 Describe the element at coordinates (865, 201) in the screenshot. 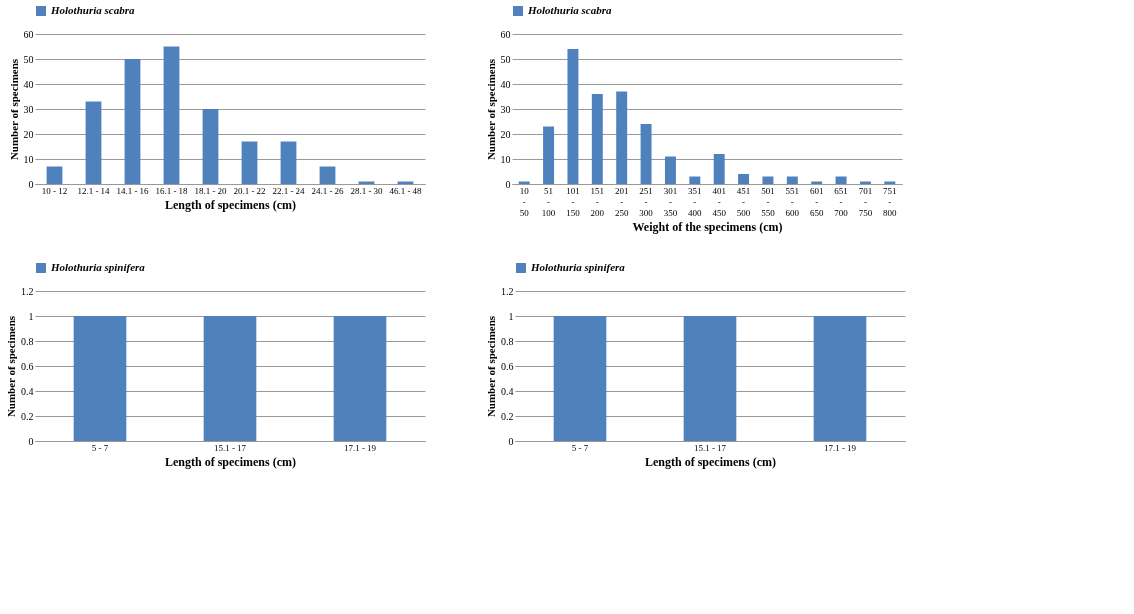

I see `x-tick-label: 701 - 750` at that location.